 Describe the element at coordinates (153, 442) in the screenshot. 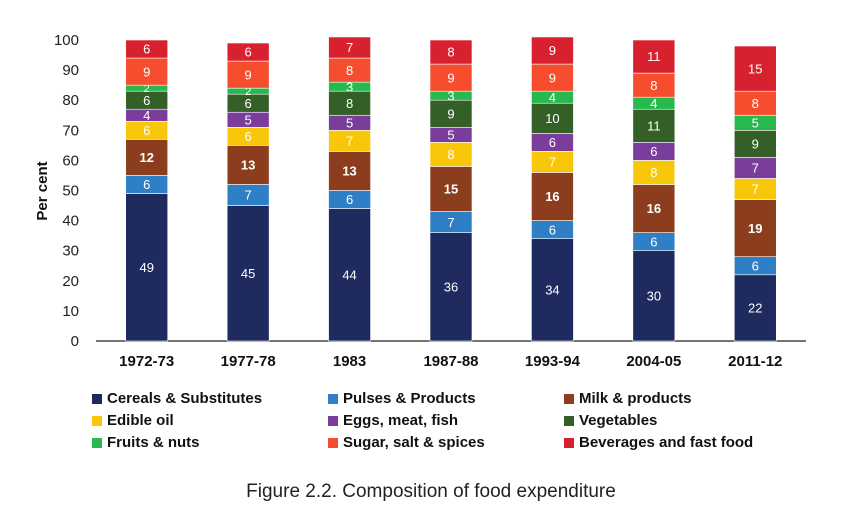

I see `legend-label: Fruits & nuts` at that location.